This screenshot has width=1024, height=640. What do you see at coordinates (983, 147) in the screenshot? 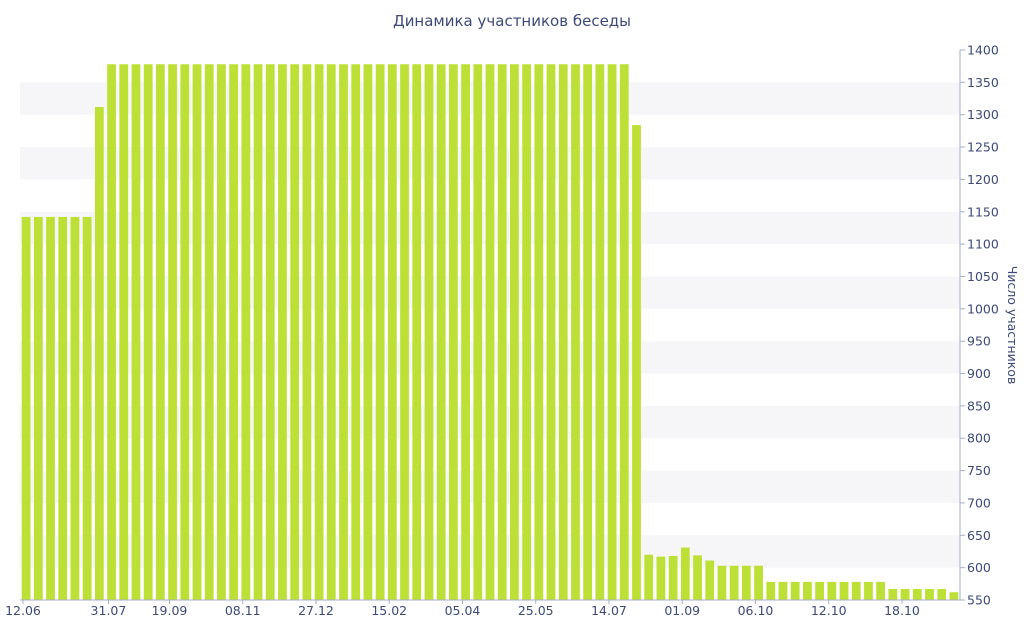
I see `y-tick-label: 1250` at bounding box center [983, 147].